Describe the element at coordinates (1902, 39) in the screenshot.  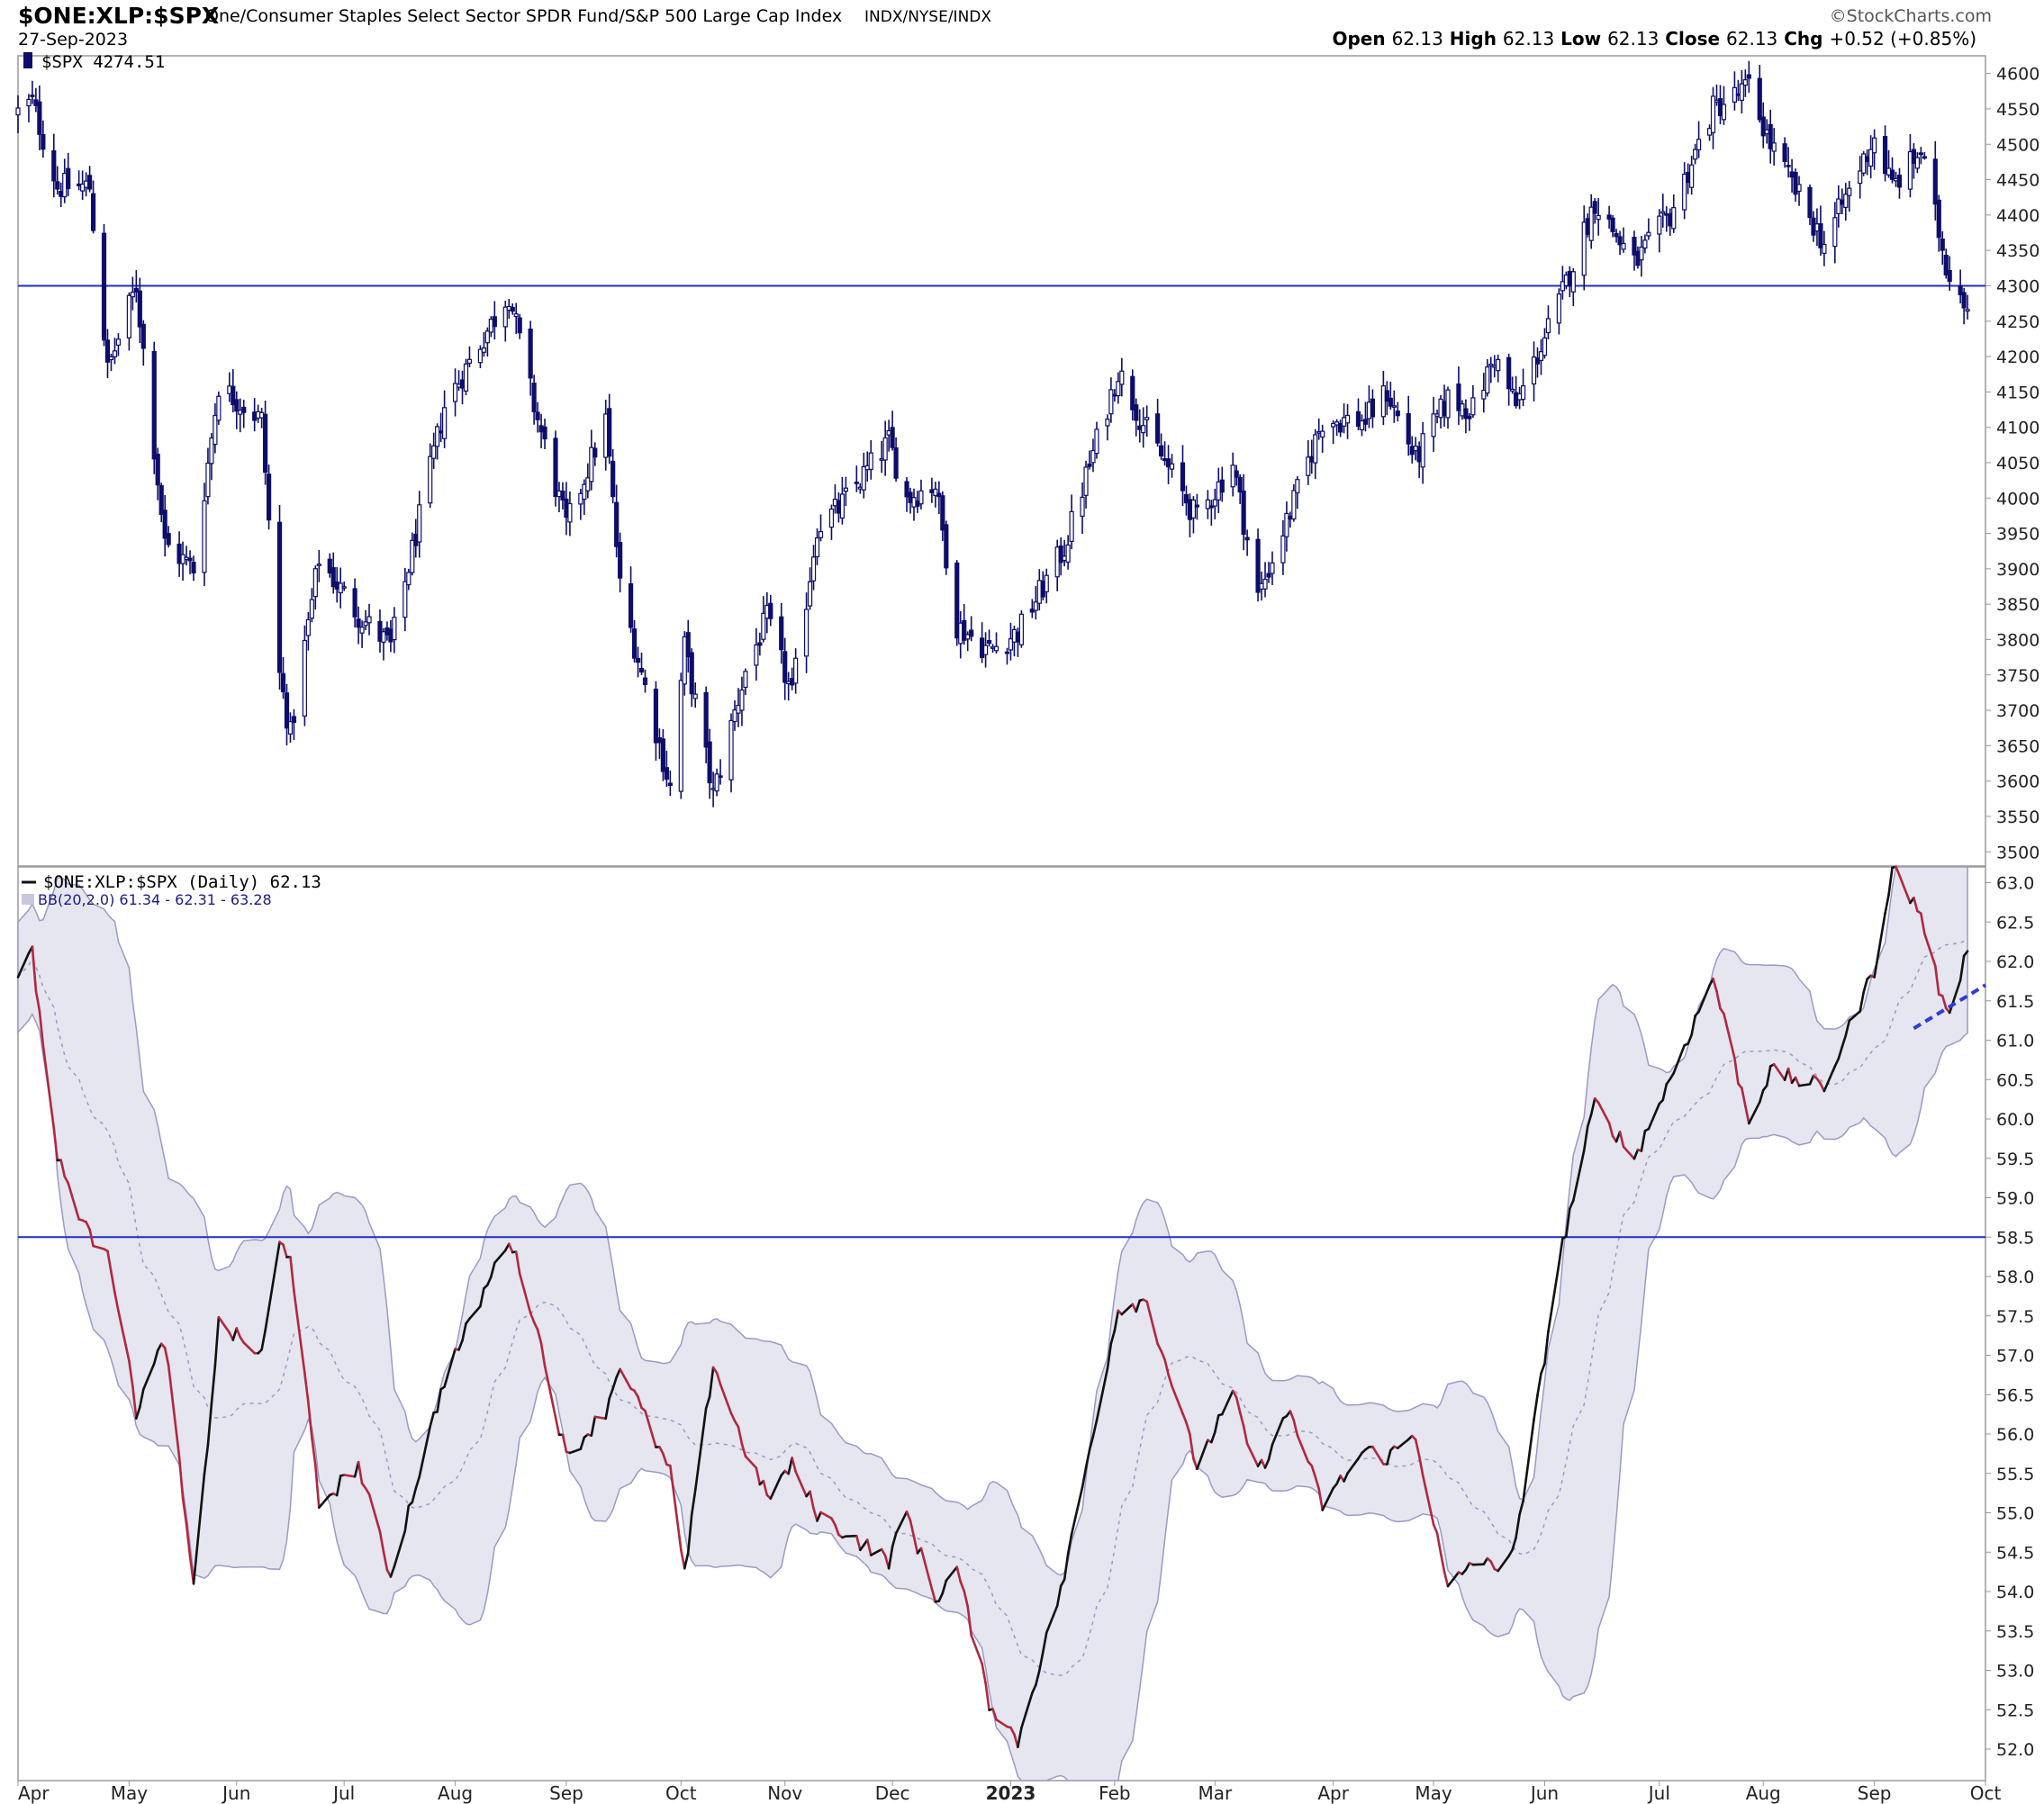
I see `ohlc-chg-value: +0.52 (+0.85%)` at that location.